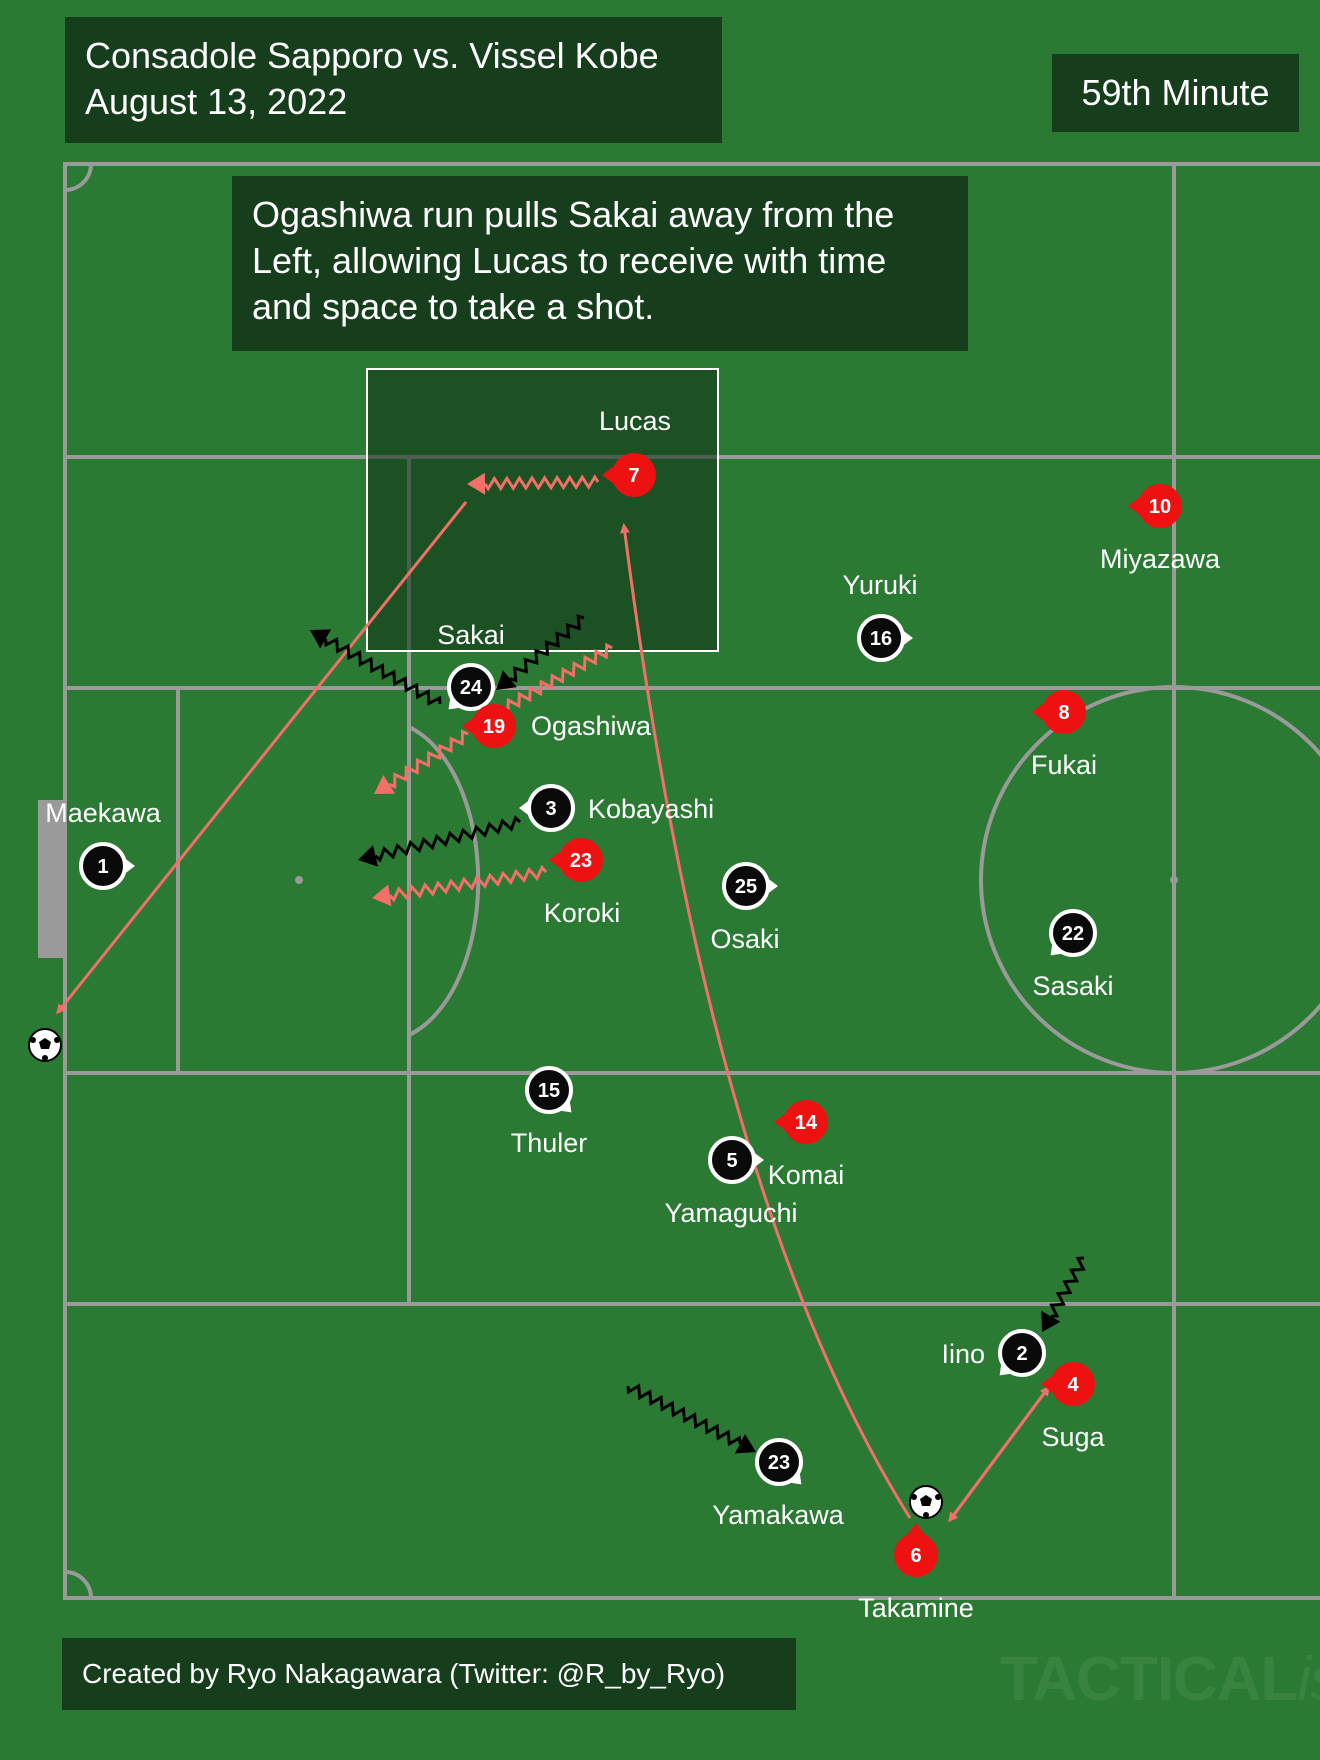 Image resolution: width=1320 pixels, height=1760 pixels. I want to click on run-arrow-ogashiwa-back, so click(551, 681).